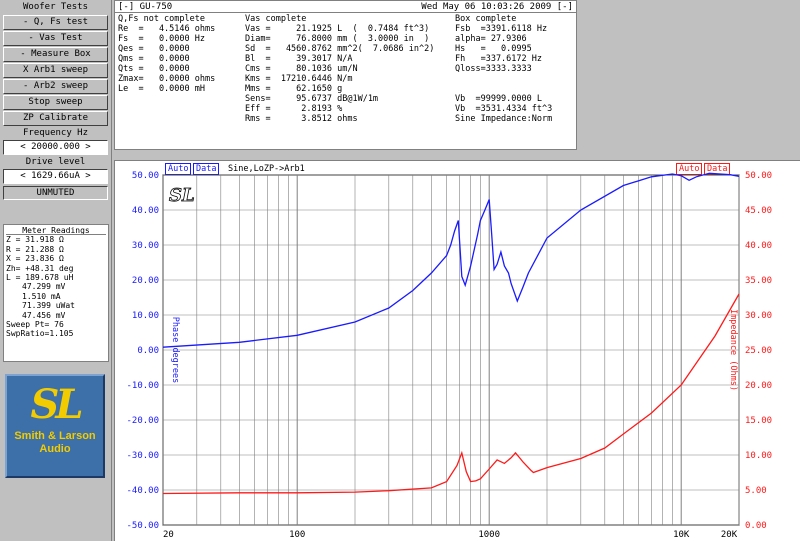  I want to click on right-tick-label: 20.00, so click(758, 386).